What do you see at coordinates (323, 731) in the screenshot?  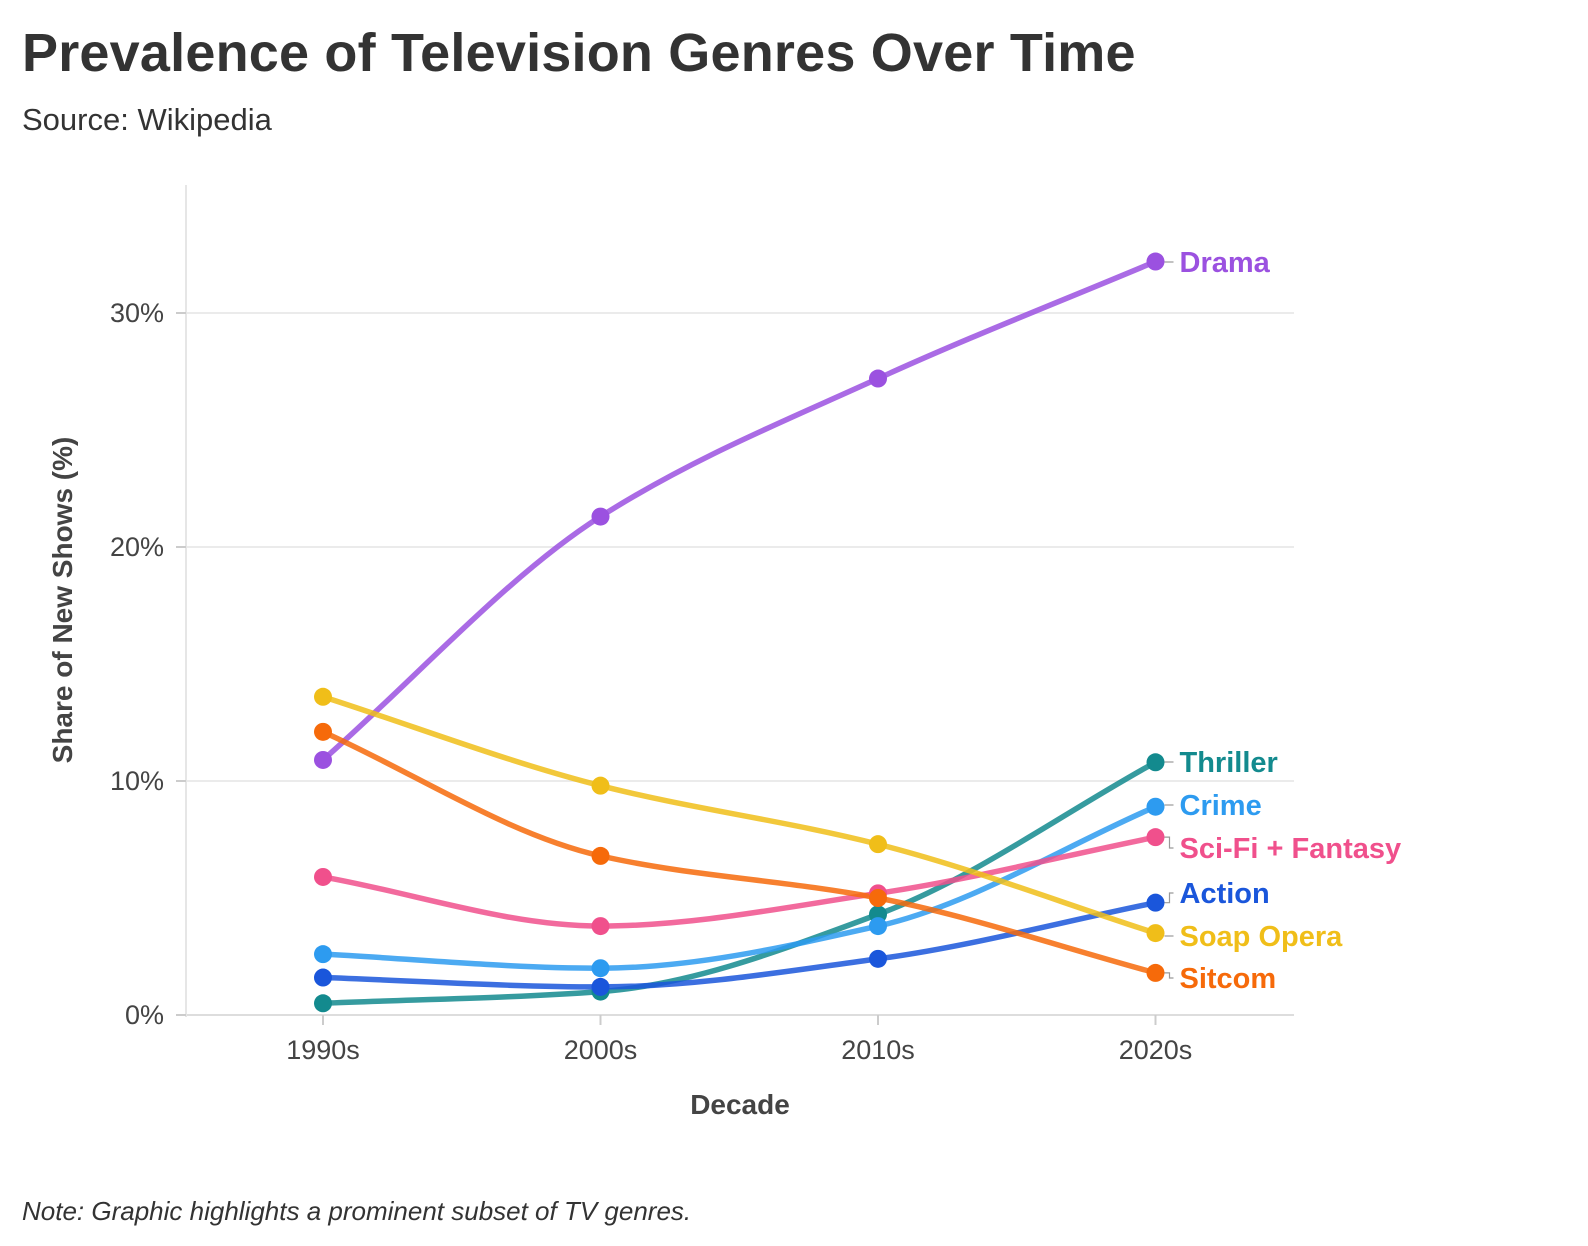 I see `point-sitcom-1990s` at bounding box center [323, 731].